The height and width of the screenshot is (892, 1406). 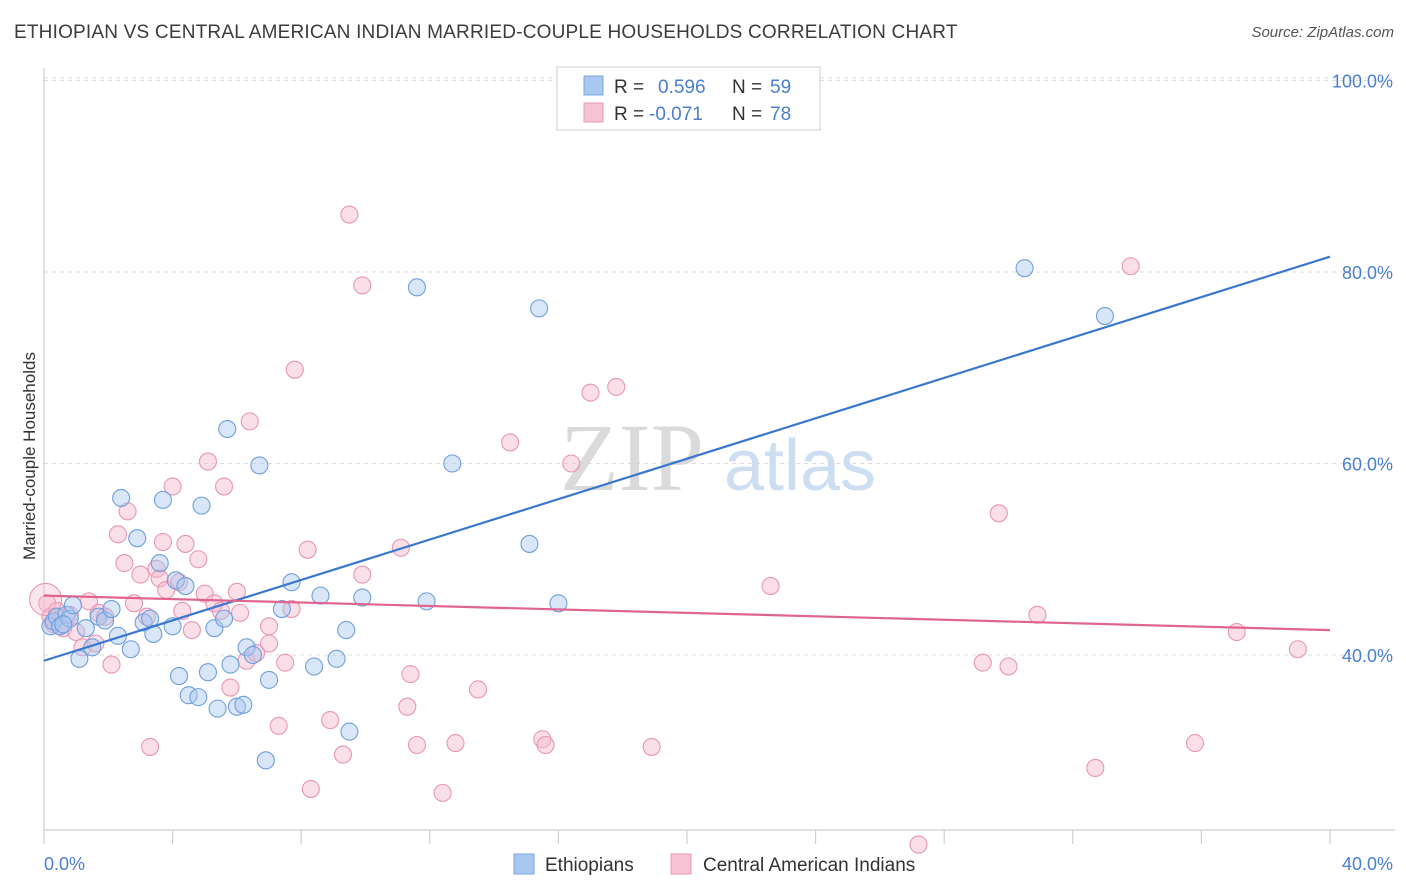 What do you see at coordinates (64, 864) in the screenshot?
I see `x-tick-label: 0.0%` at bounding box center [64, 864].